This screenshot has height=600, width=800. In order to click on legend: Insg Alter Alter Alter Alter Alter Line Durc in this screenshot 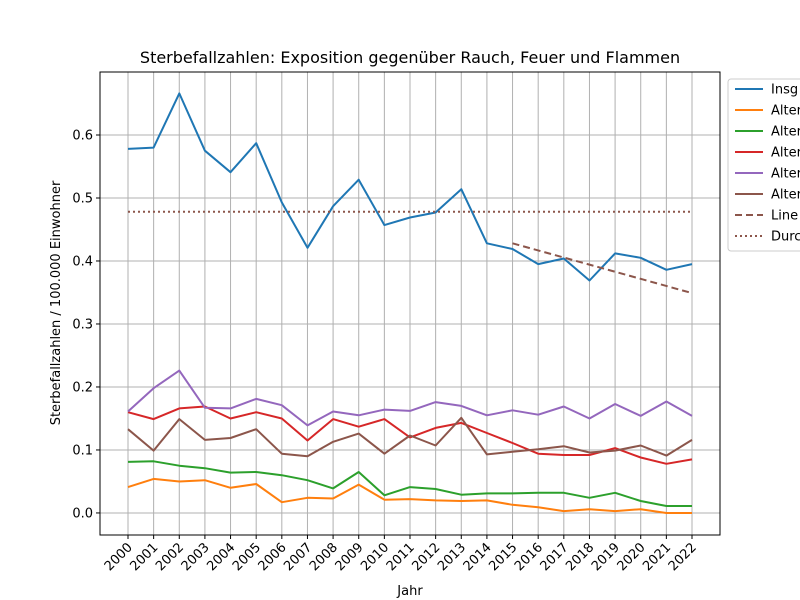, I will do `click(763, 165)`.